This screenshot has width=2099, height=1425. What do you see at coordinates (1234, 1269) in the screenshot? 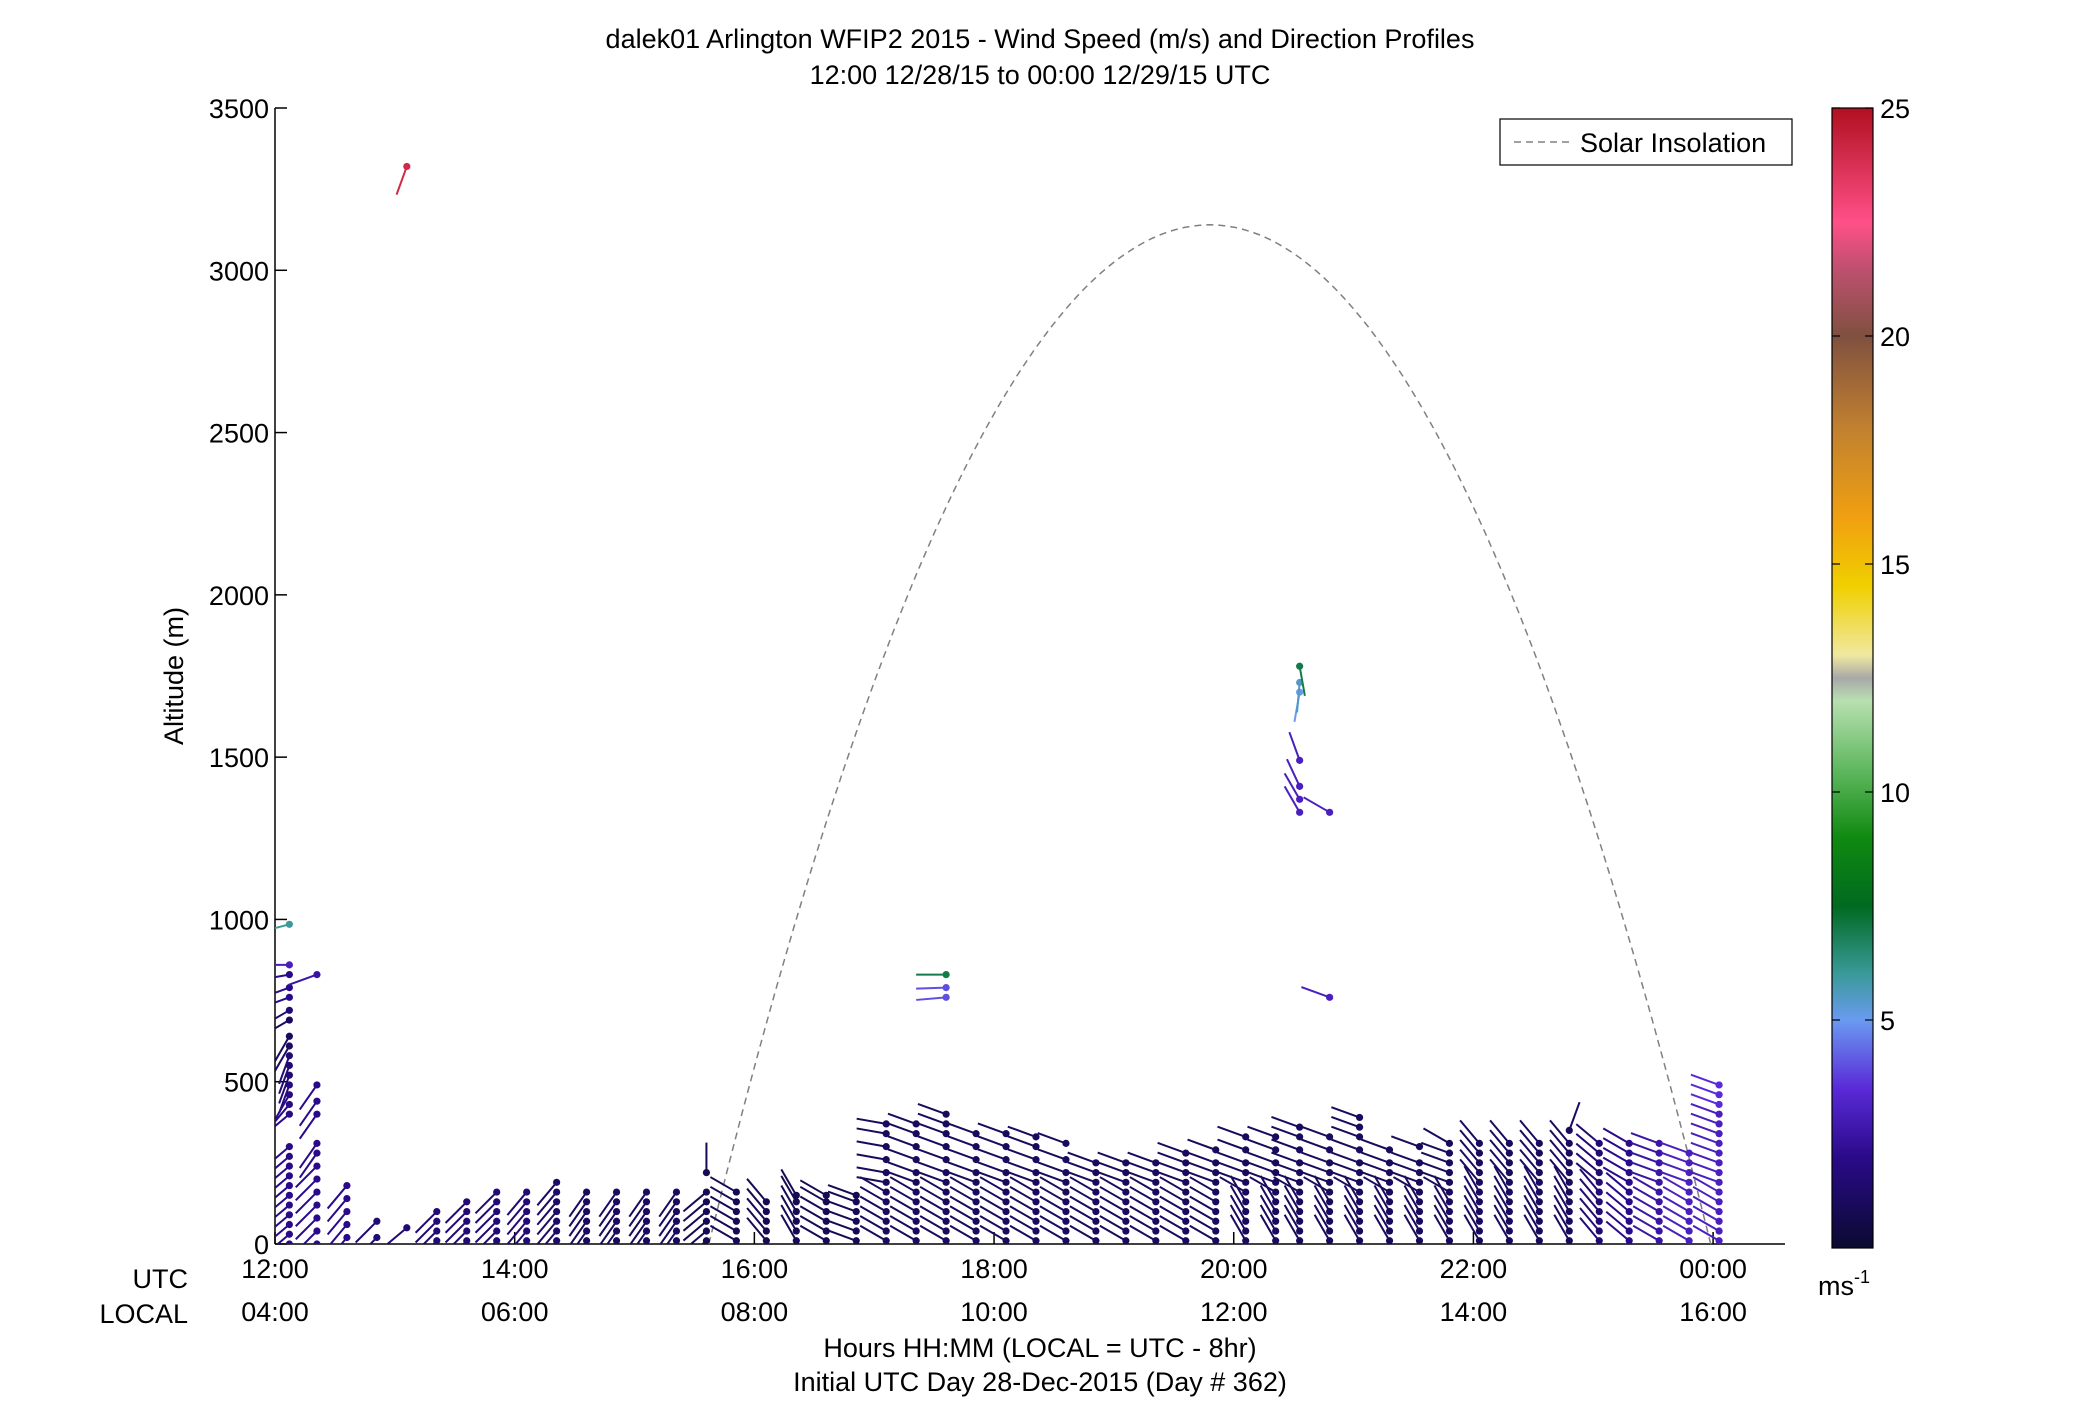
I see `x-tick-label-utc: 20:00` at bounding box center [1234, 1269].